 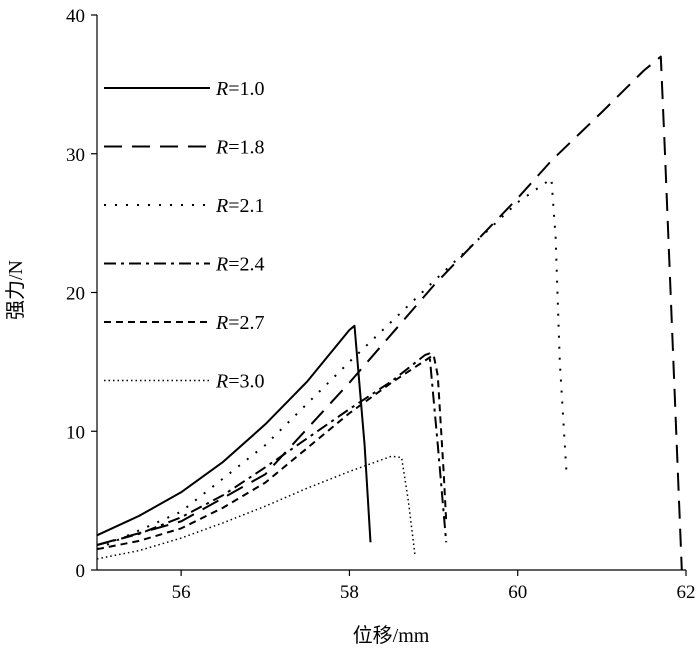 I want to click on x-tick-label: 60, so click(x=517, y=592).